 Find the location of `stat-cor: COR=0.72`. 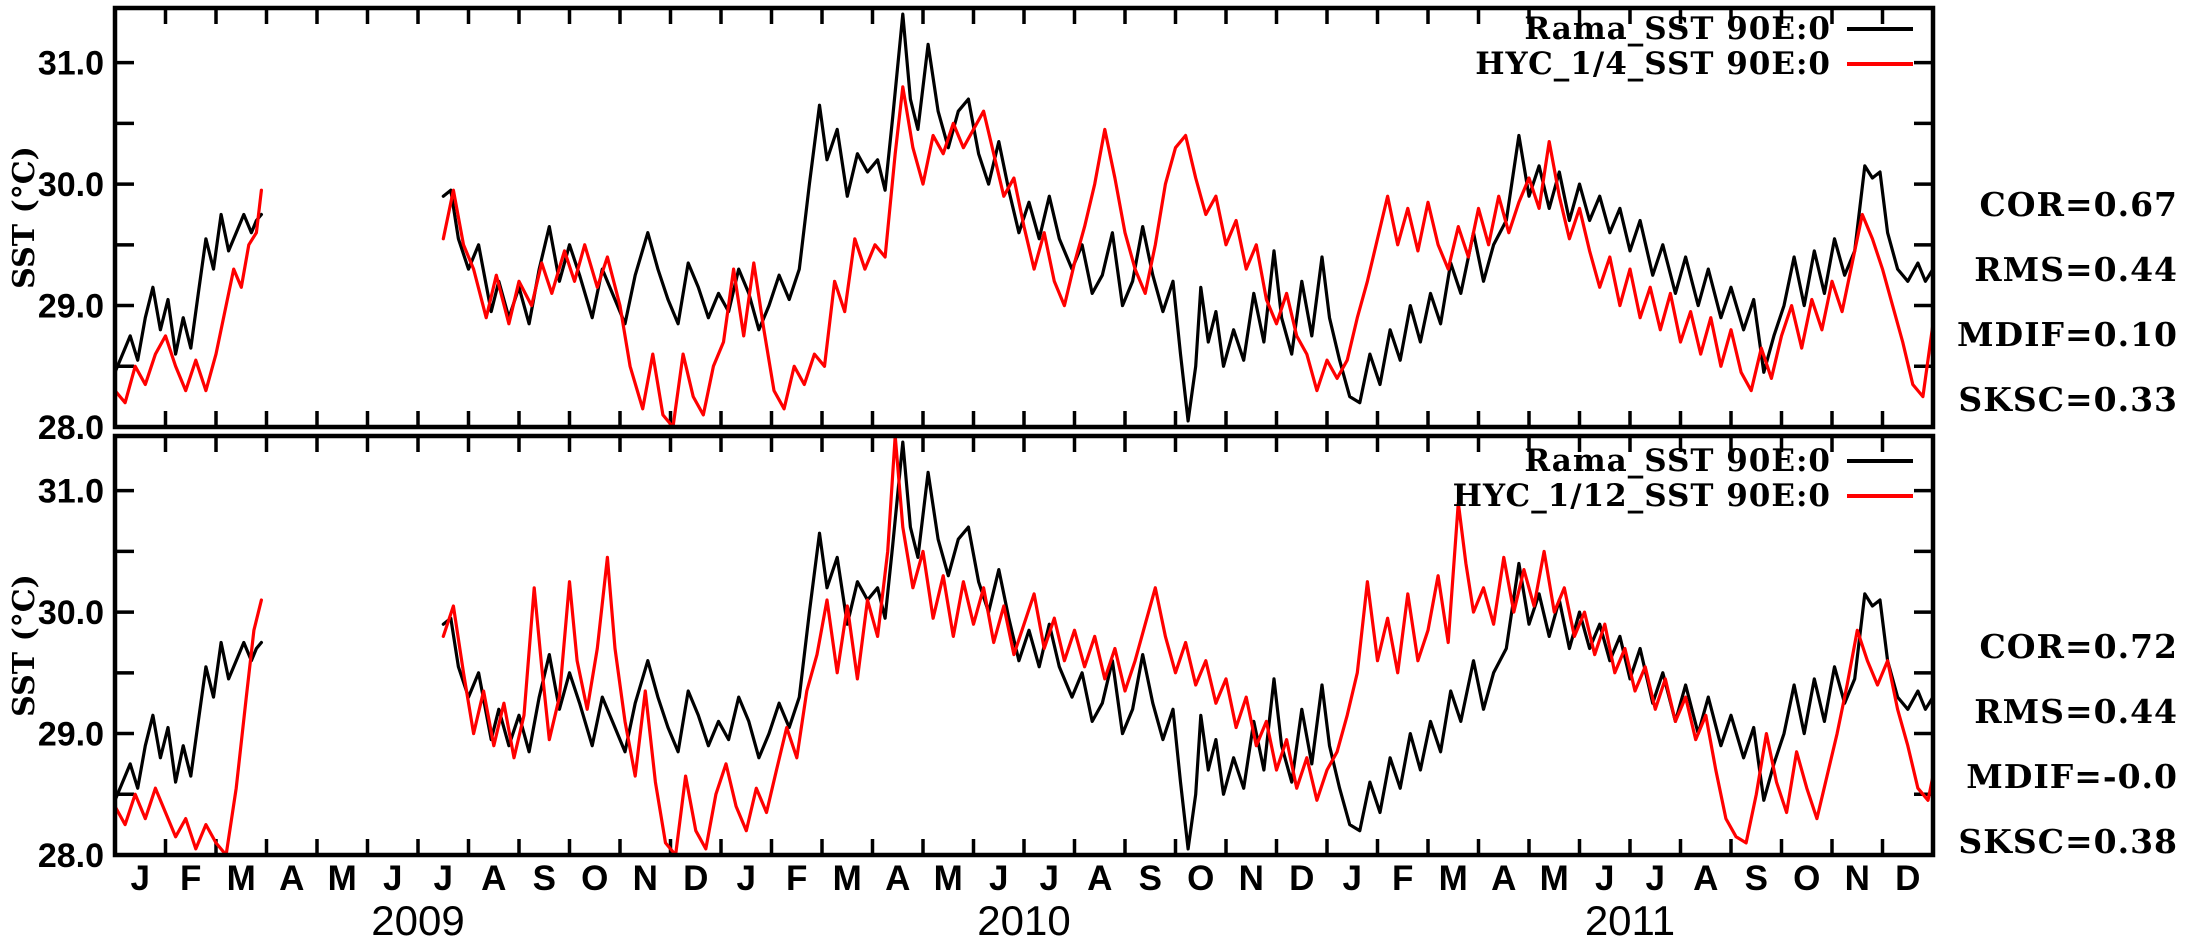

stat-cor: COR=0.72 is located at coordinates (2078, 646).